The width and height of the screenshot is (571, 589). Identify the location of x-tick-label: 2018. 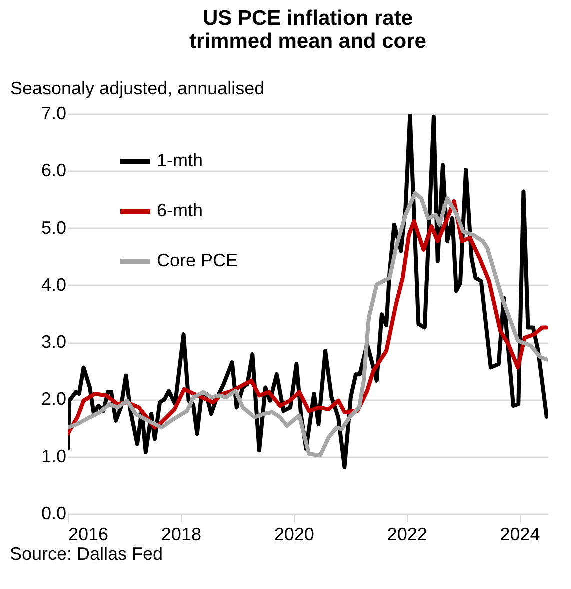
(181, 534).